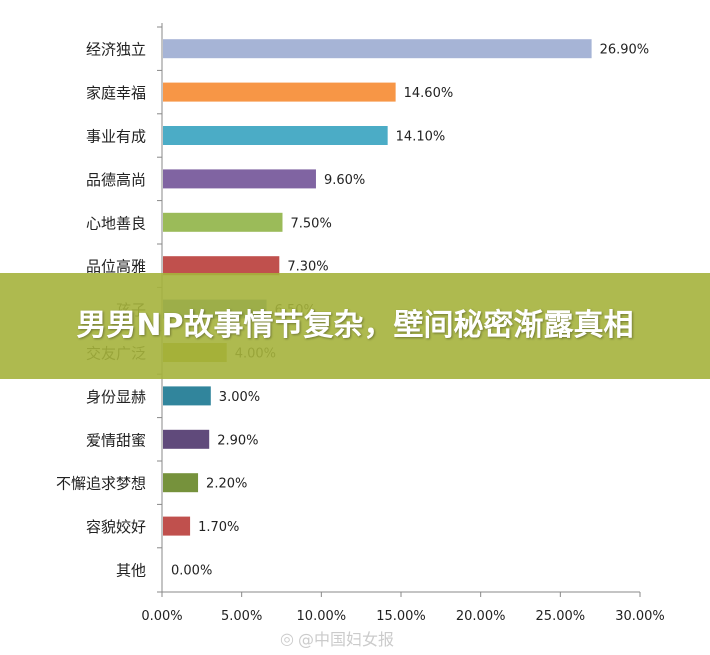  I want to click on x-tick-label: 20.00%, so click(481, 616).